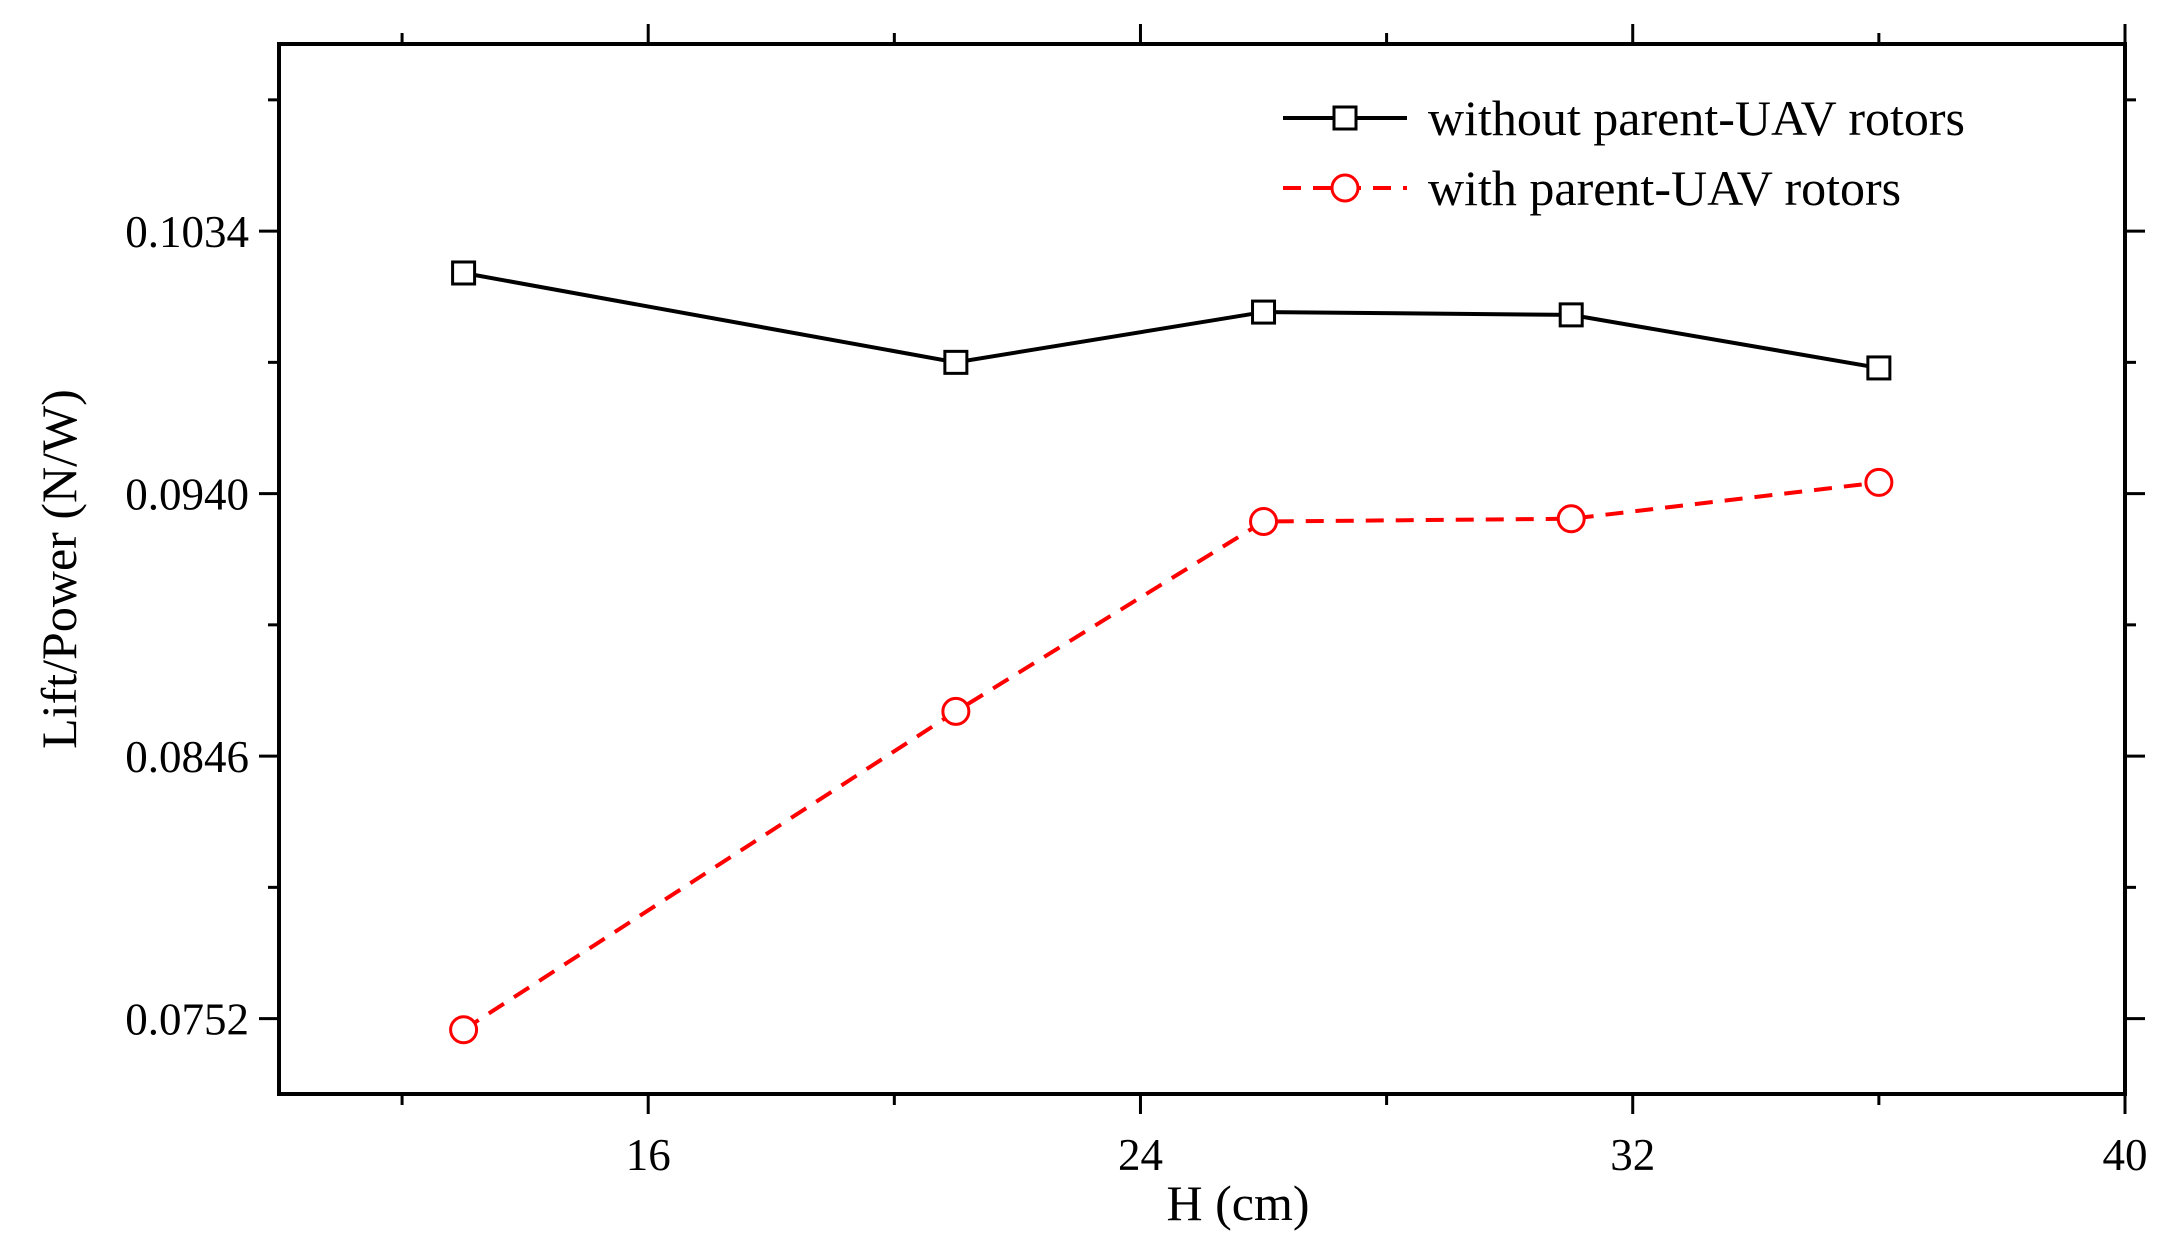 The width and height of the screenshot is (2182, 1244). What do you see at coordinates (1238, 1203) in the screenshot?
I see `x-axis-title: H (cm)` at bounding box center [1238, 1203].